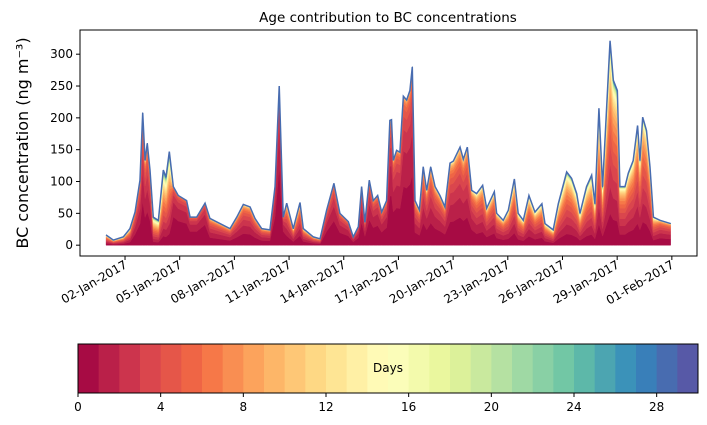  What do you see at coordinates (325, 407) in the screenshot?
I see `colorbar-tick-label: 12` at bounding box center [325, 407].